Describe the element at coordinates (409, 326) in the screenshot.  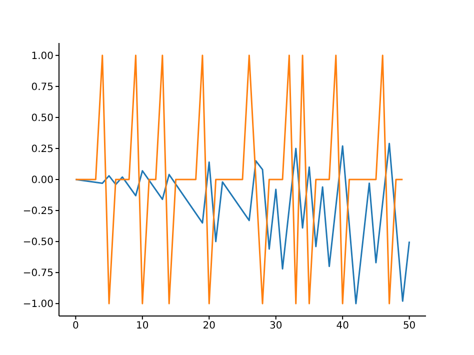
I see `x-tick-label: 50` at that location.